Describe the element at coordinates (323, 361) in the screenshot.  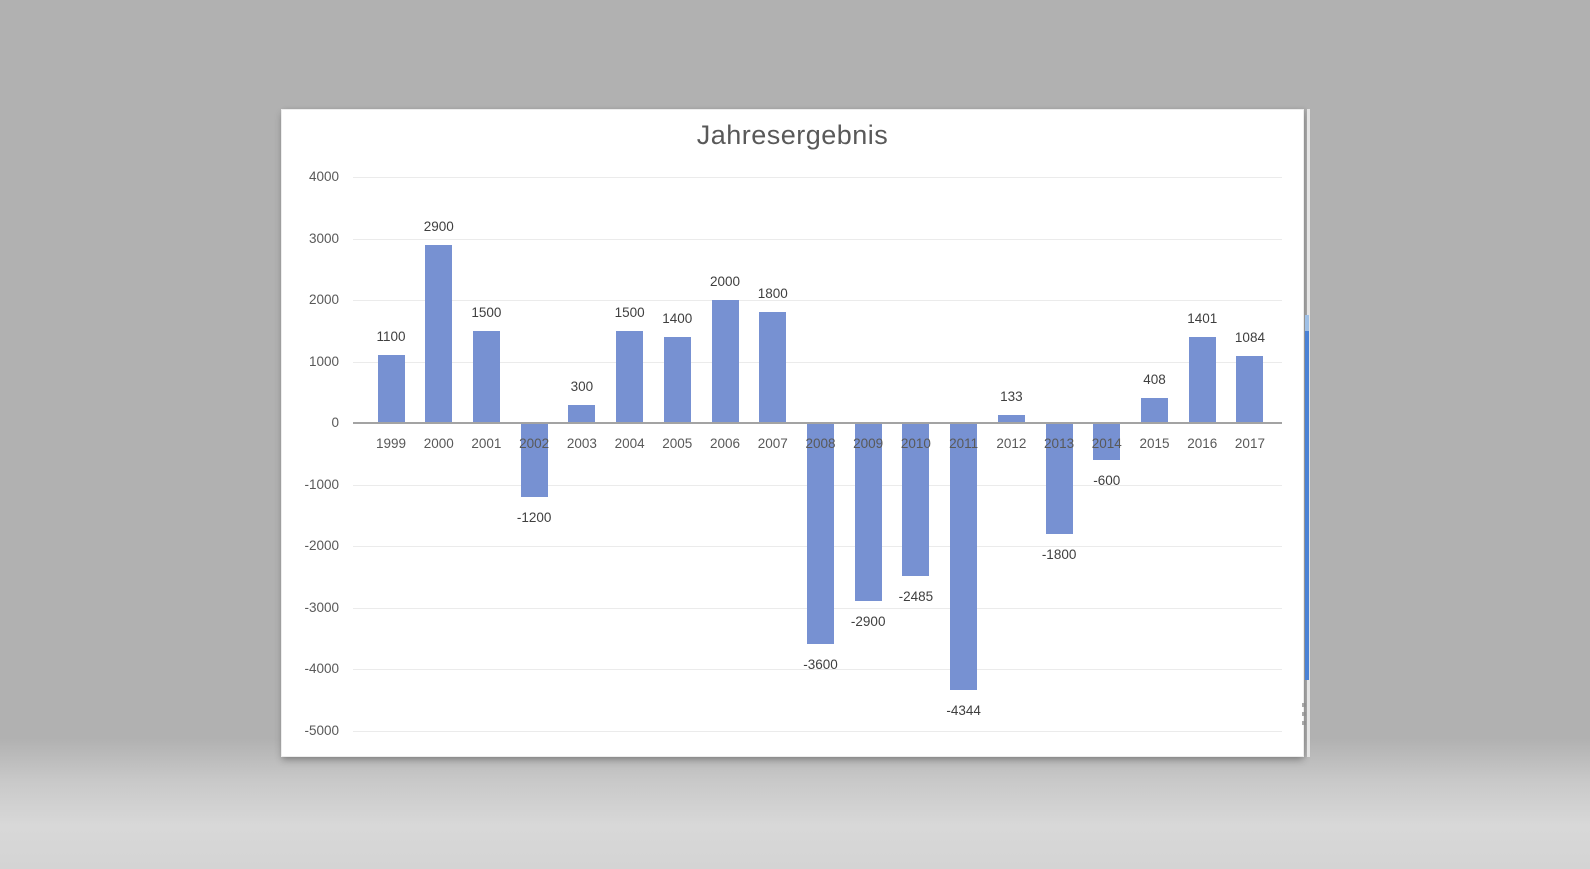
I see `y-axis-tick-label: 1000` at that location.